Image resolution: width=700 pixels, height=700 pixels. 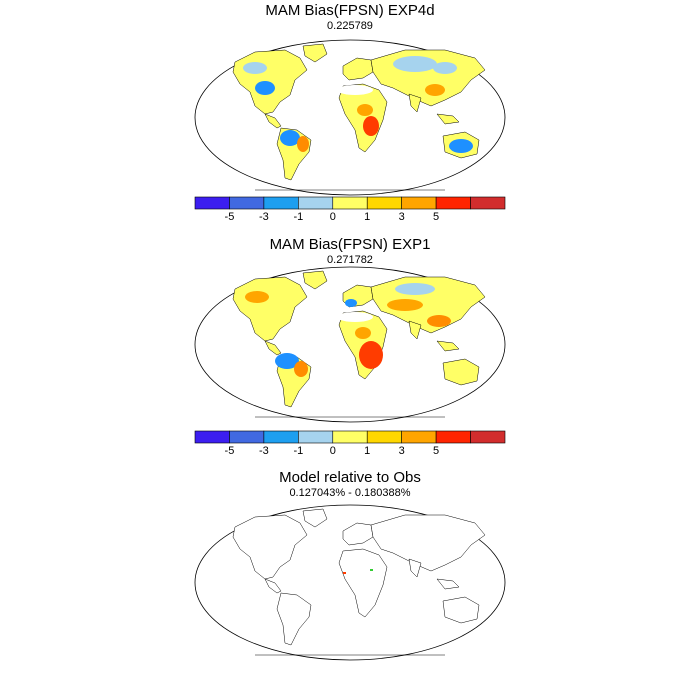 I want to click on panel2-subtitle: 0.271782, so click(x=350, y=260).